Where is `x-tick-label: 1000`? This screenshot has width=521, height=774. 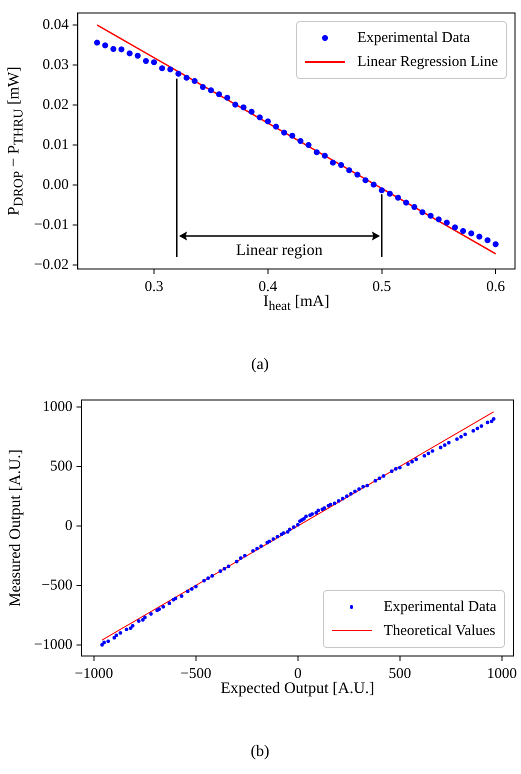
x-tick-label: 1000 is located at coordinates (501, 674).